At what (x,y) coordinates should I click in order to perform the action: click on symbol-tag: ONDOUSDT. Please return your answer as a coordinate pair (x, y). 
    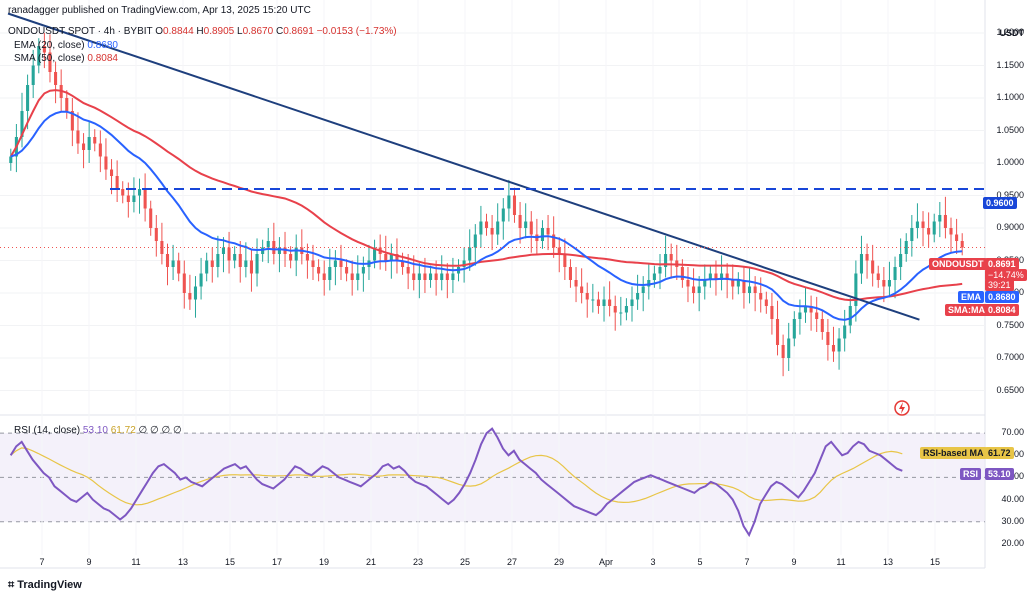
    Looking at the image, I should click on (958, 264).